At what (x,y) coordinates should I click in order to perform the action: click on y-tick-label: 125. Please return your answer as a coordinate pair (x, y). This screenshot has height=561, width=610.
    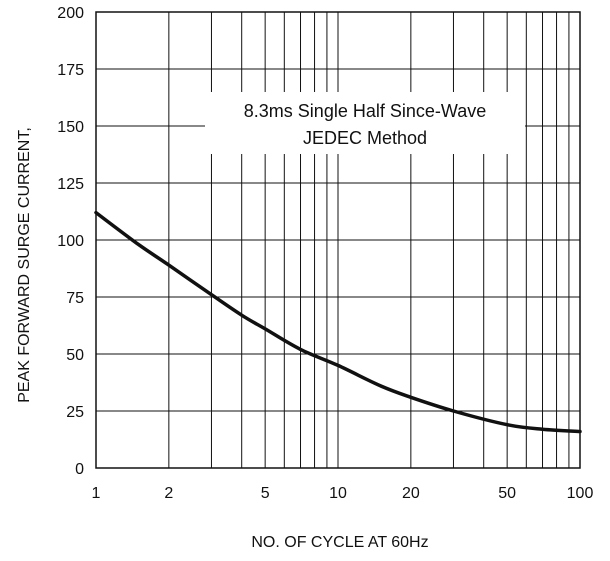
    Looking at the image, I should click on (70, 184).